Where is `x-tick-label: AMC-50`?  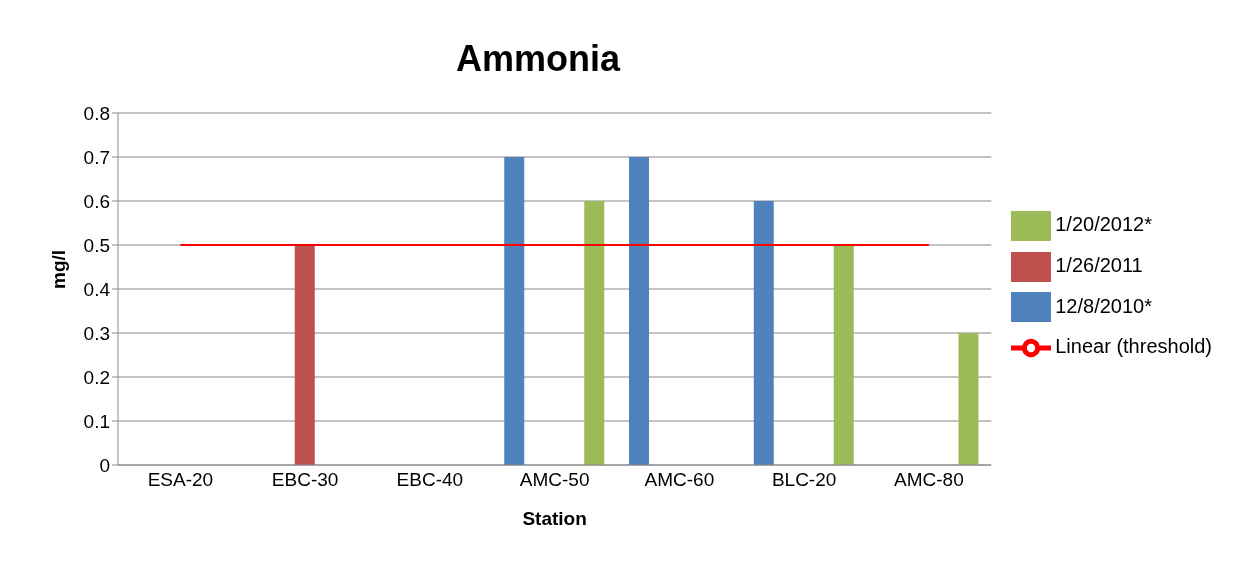
x-tick-label: AMC-50 is located at coordinates (554, 480).